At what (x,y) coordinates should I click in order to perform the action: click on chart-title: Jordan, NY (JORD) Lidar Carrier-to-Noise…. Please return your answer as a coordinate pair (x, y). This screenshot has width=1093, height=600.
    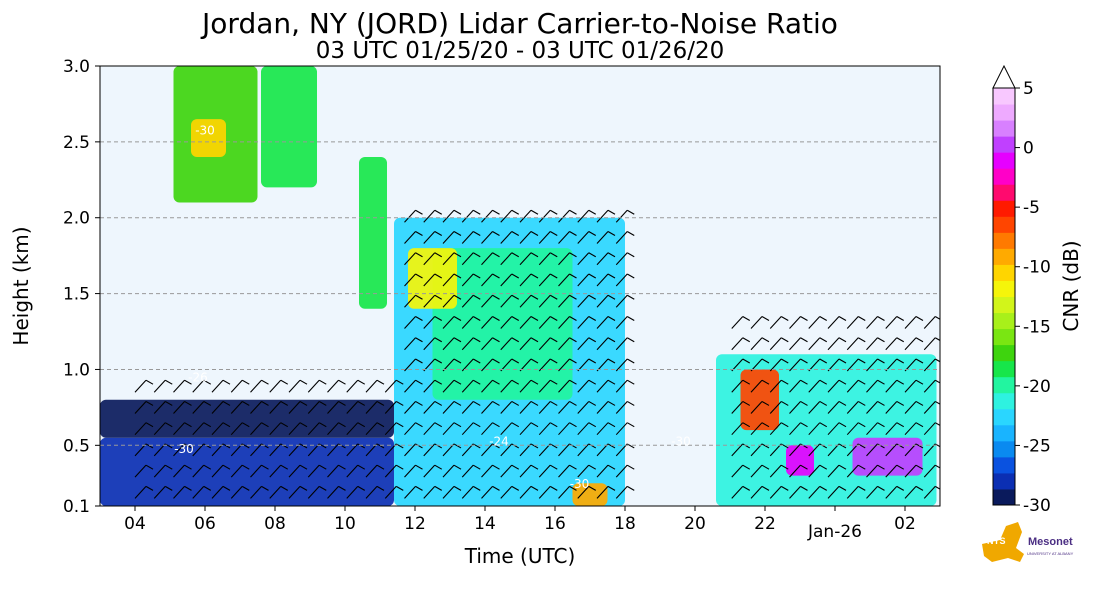
    Looking at the image, I should click on (519, 23).